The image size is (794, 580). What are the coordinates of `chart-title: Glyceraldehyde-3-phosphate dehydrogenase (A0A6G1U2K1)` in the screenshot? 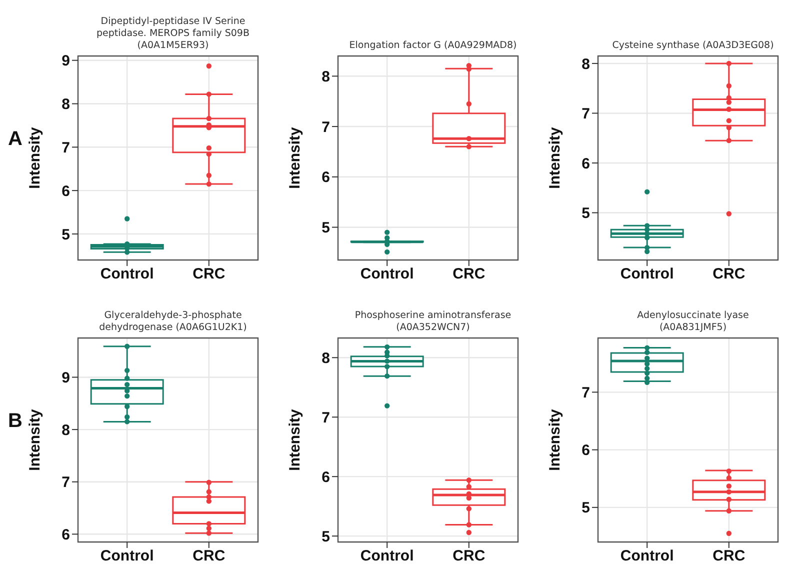 It's located at (173, 321).